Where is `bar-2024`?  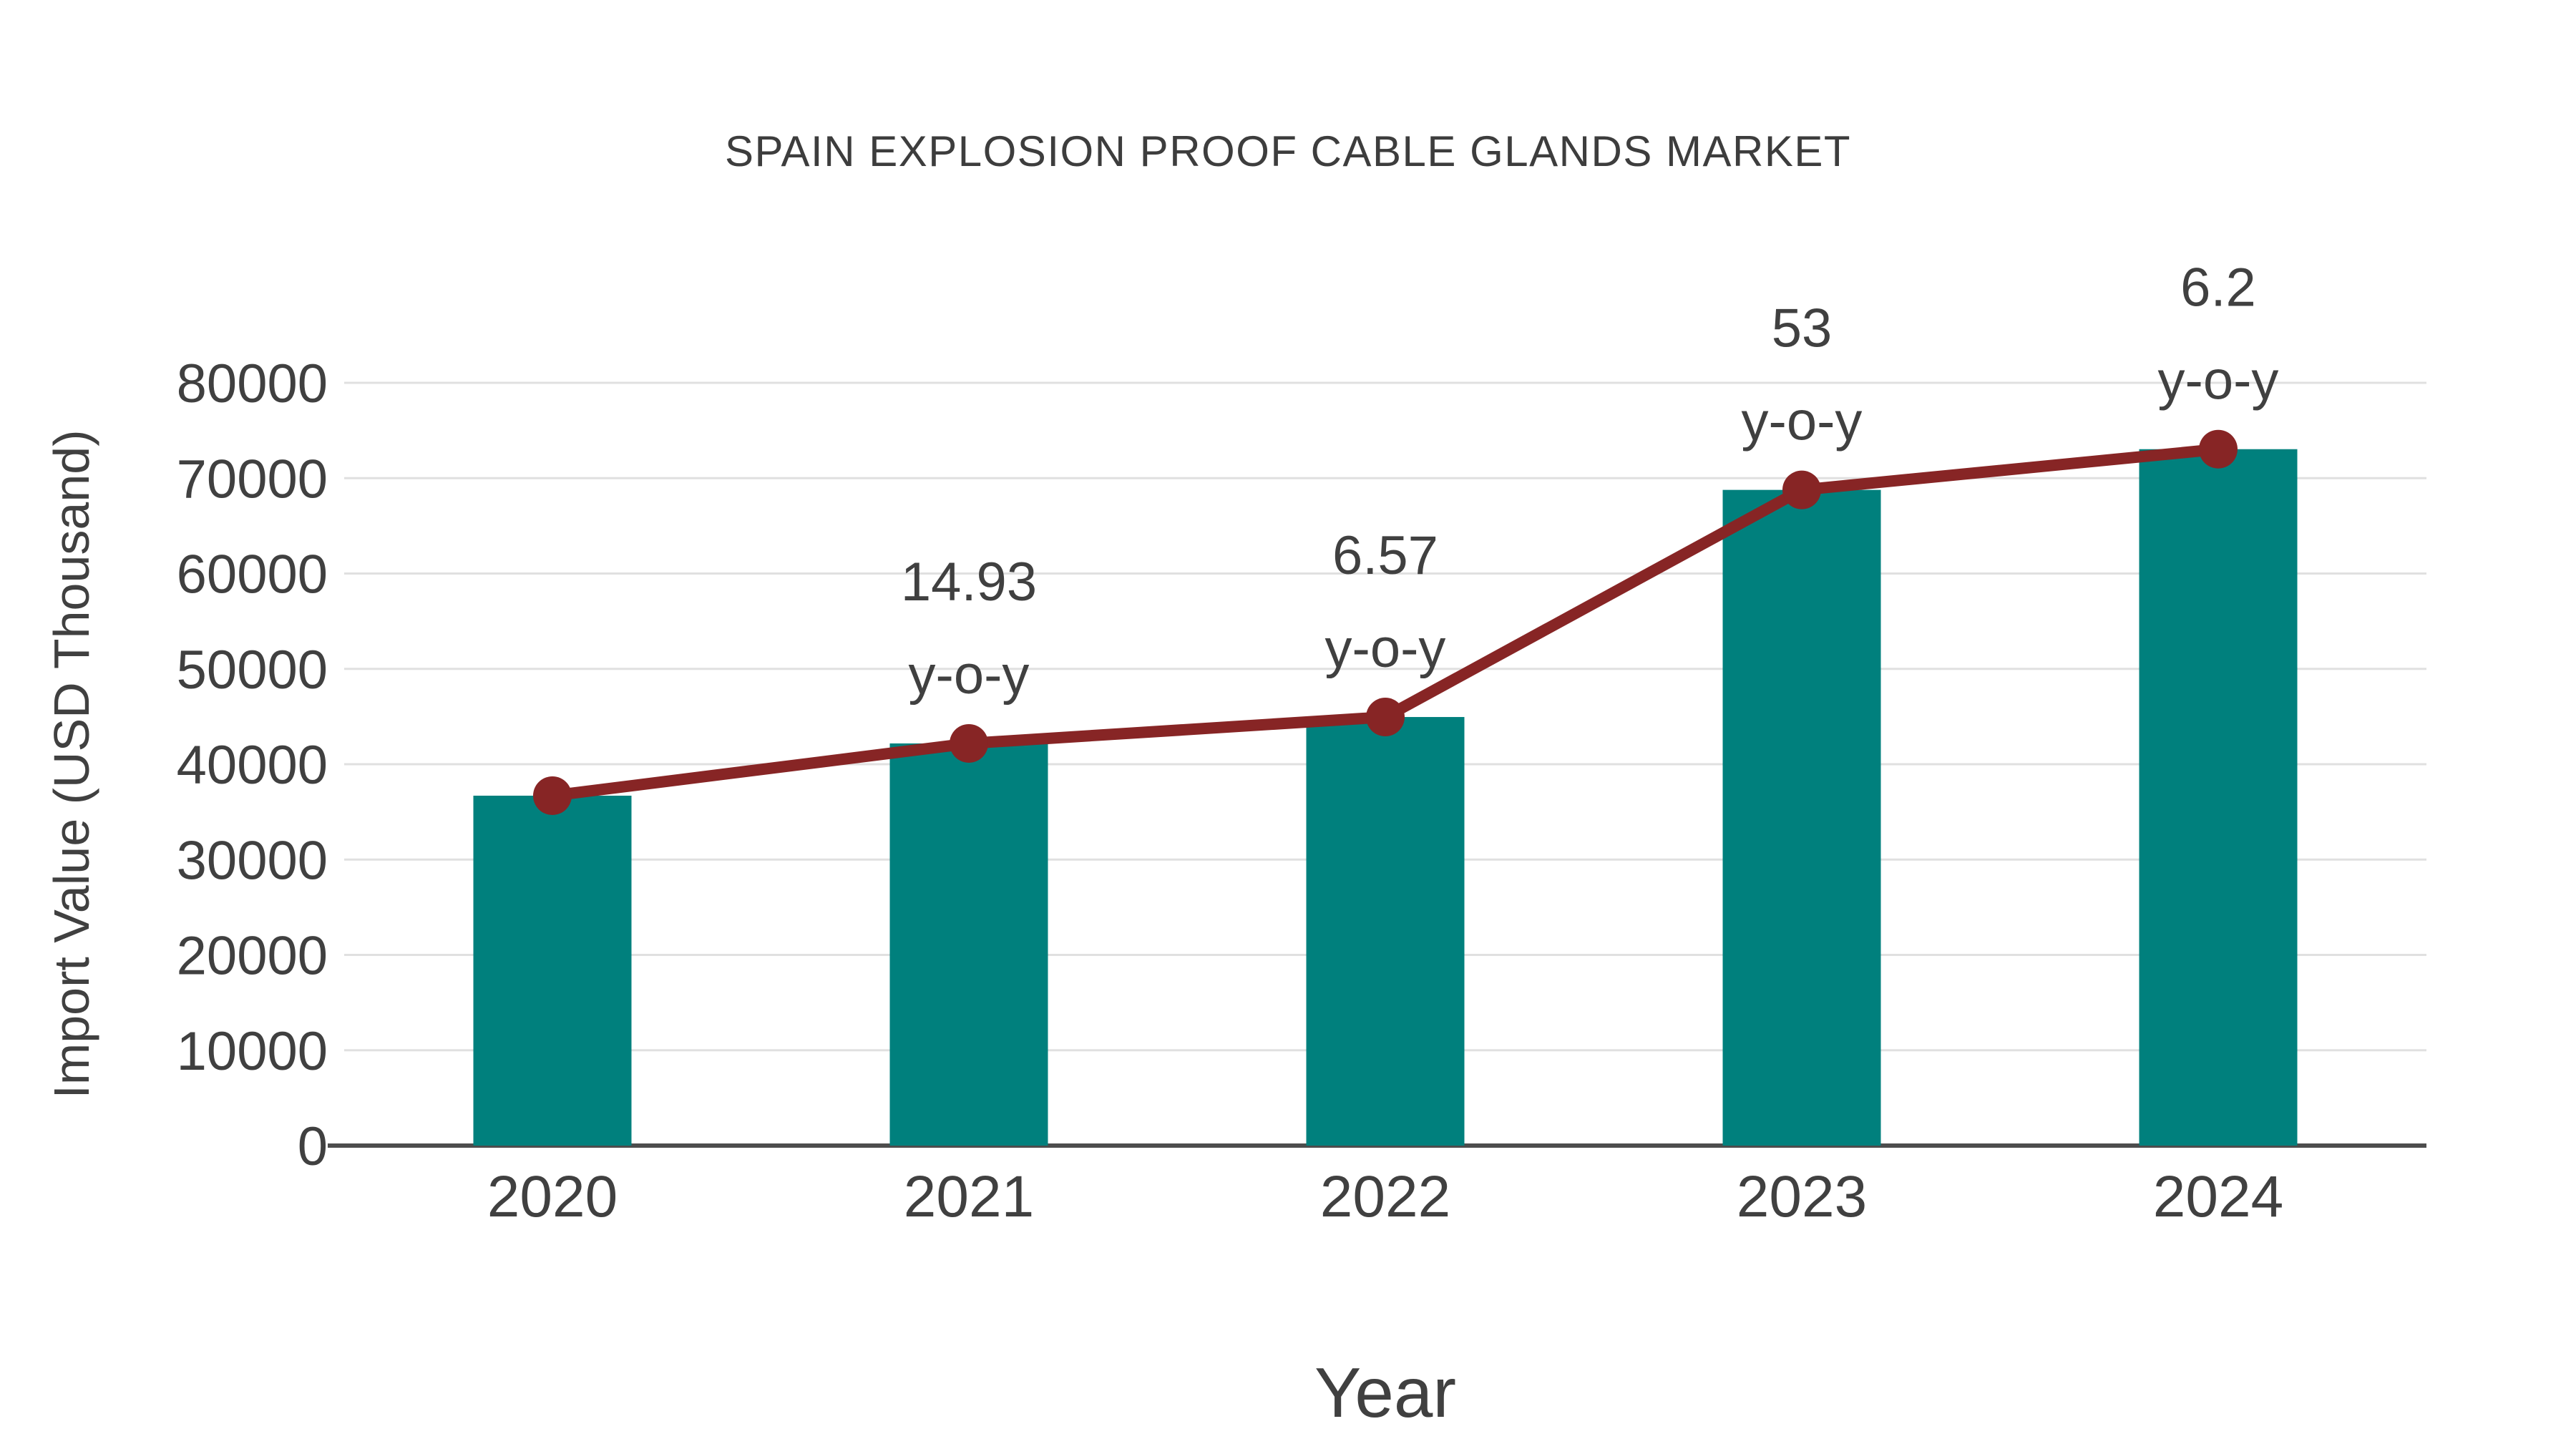 bar-2024 is located at coordinates (2218, 797).